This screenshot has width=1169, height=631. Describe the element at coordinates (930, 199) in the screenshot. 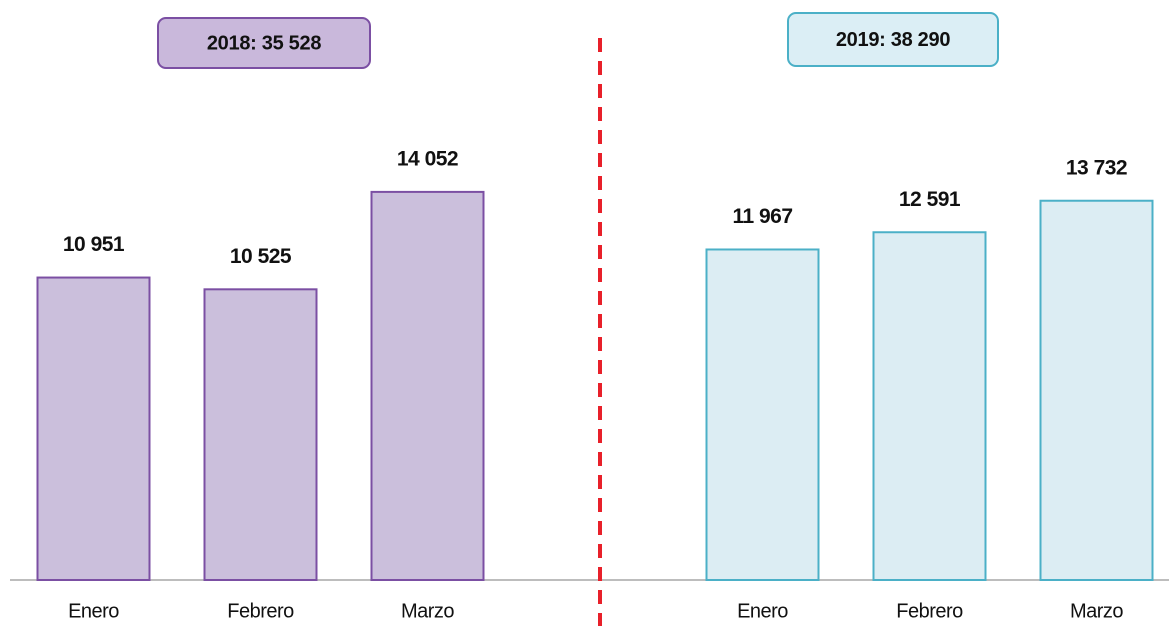

I see `value-label: 12 591` at that location.